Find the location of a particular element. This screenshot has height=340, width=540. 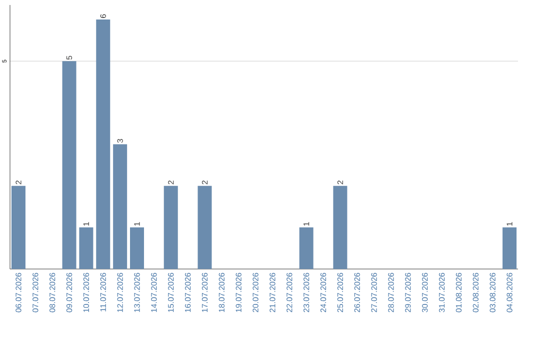

x-tick-label: 24.07.2026 is located at coordinates (323, 292).